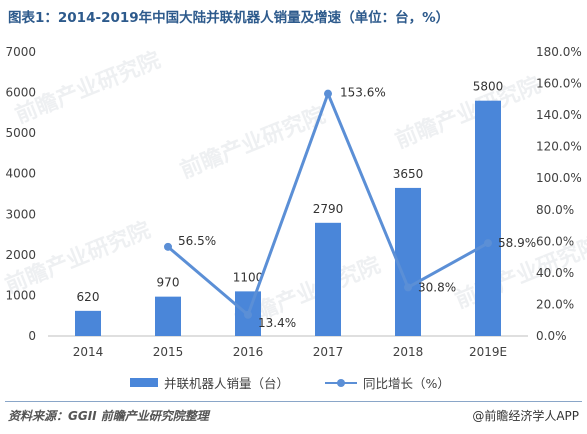 The image size is (587, 434). I want to click on left-tick-label: 4000, so click(20, 174).